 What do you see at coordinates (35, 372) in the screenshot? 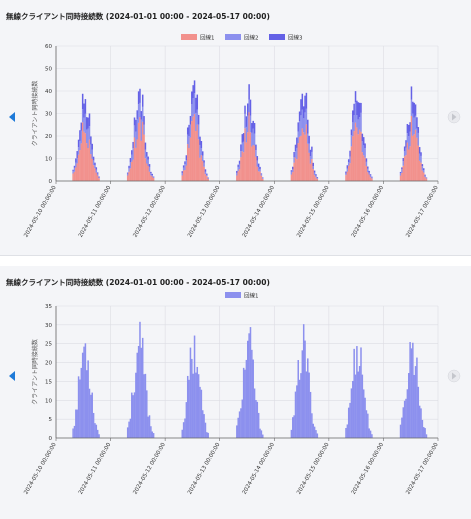
I see `y-axis-label: クライアント同時接続数` at bounding box center [35, 372].